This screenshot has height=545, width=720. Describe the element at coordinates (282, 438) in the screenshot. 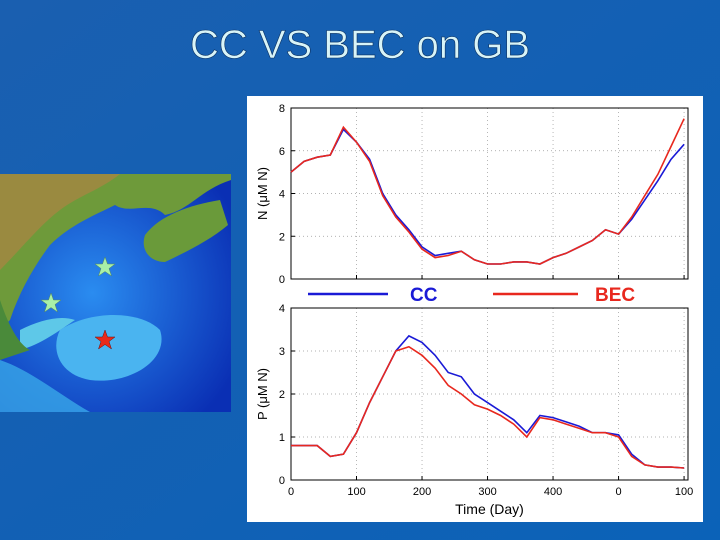

I see `y-tick-label: 1` at that location.